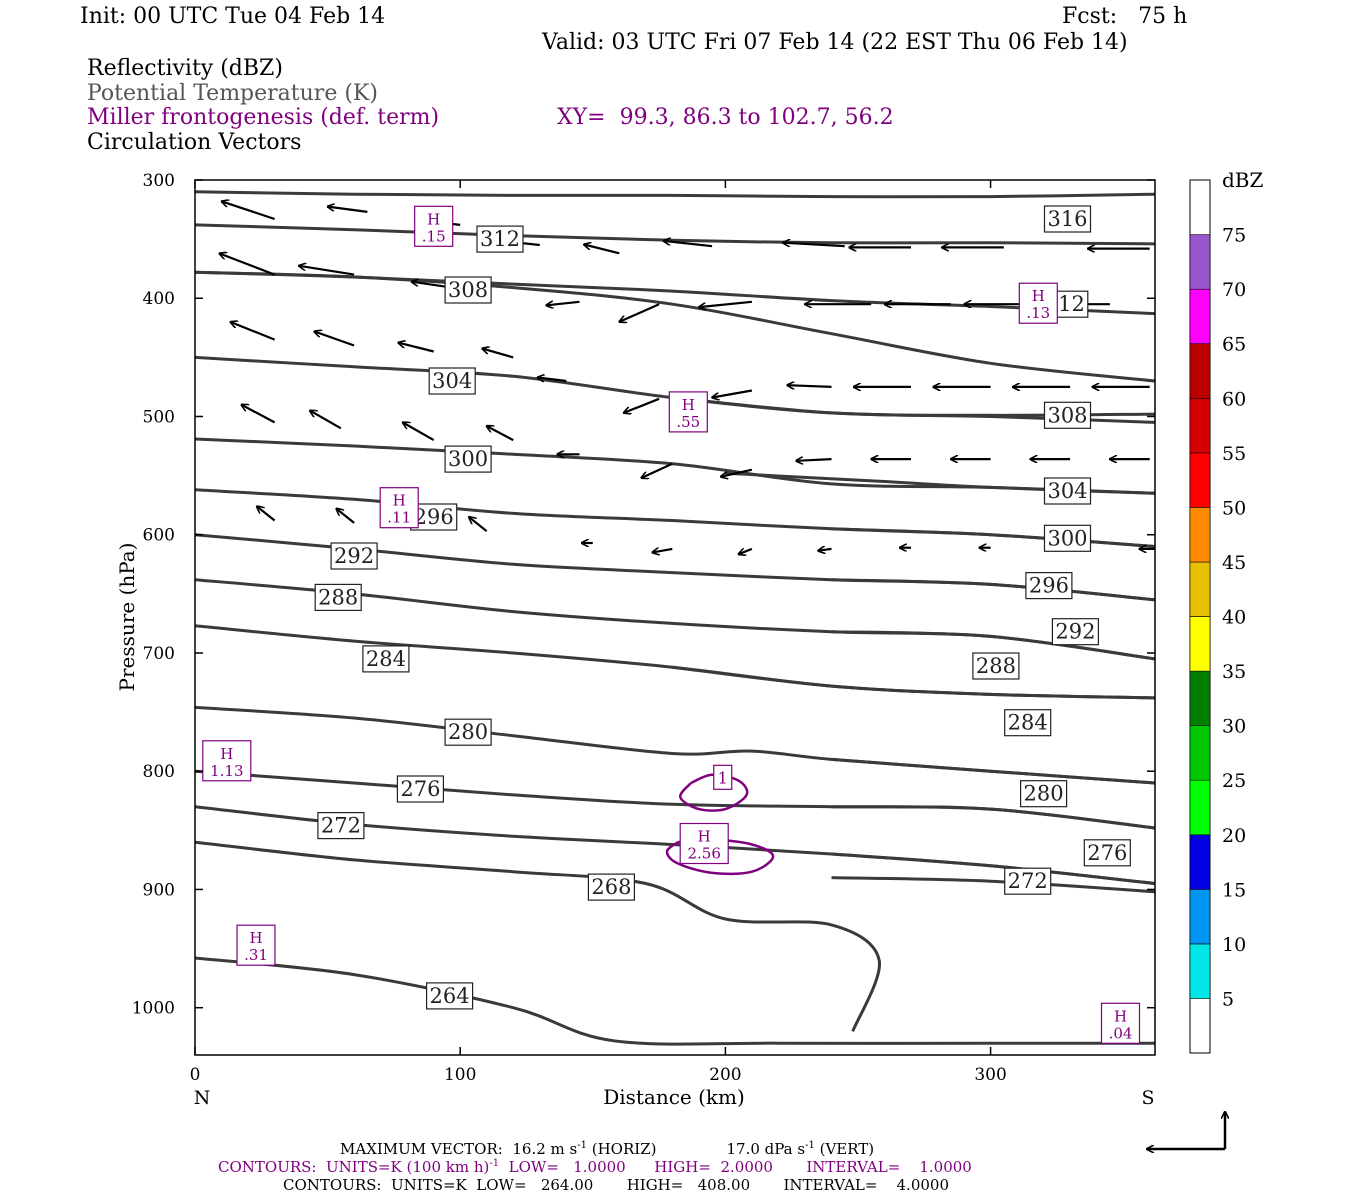  I want to click on y-axis-label: Pressure (hPa), so click(127, 617).